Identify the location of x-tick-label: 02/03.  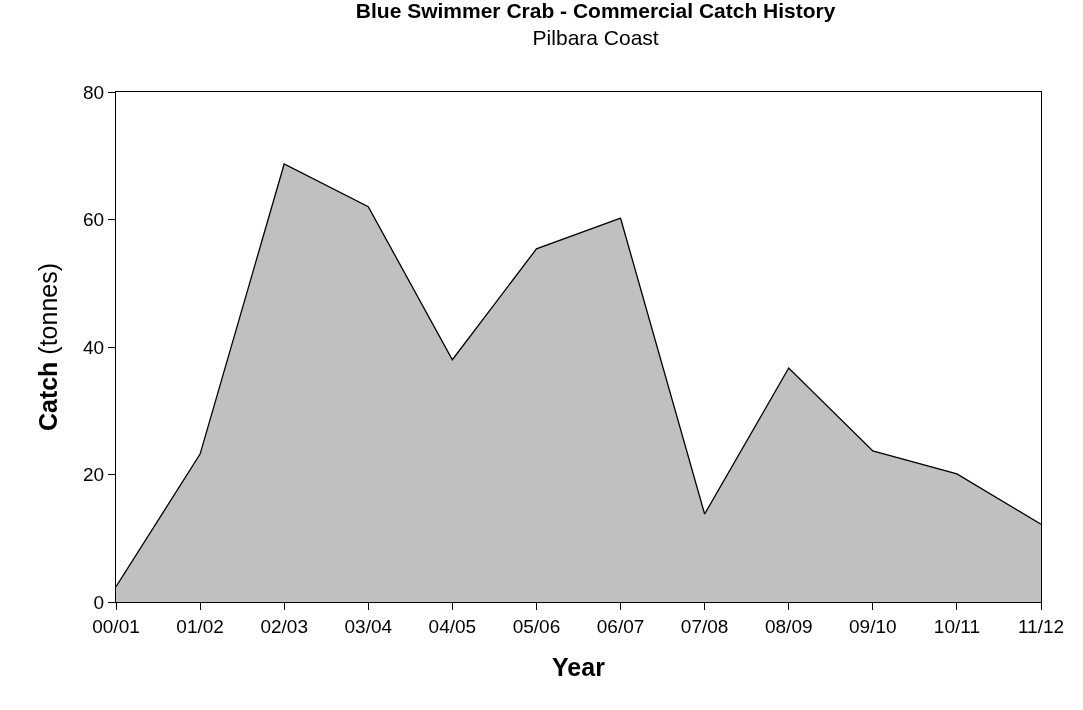
(284, 626).